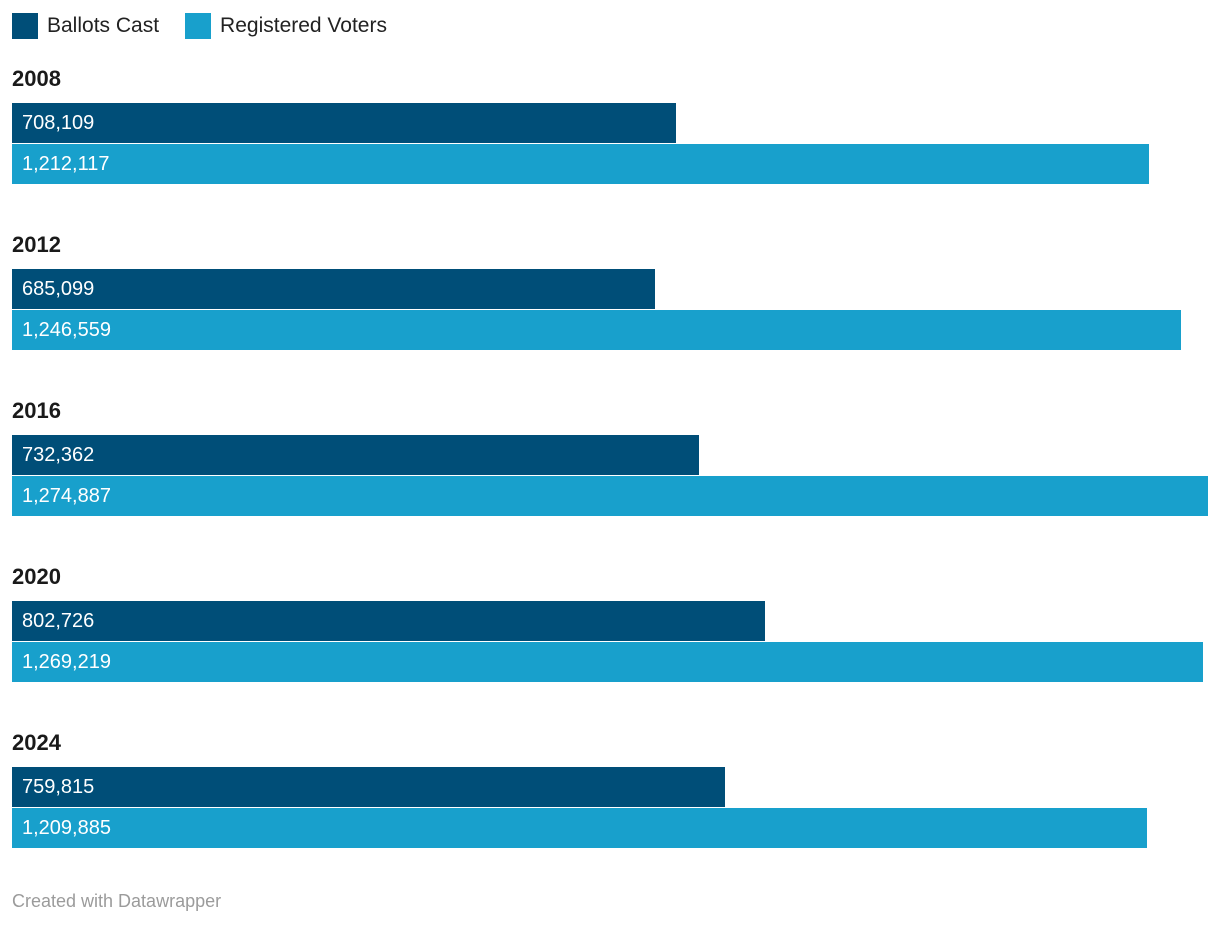 The width and height of the screenshot is (1220, 930). I want to click on legend-label: Registered Voters, so click(303, 25).